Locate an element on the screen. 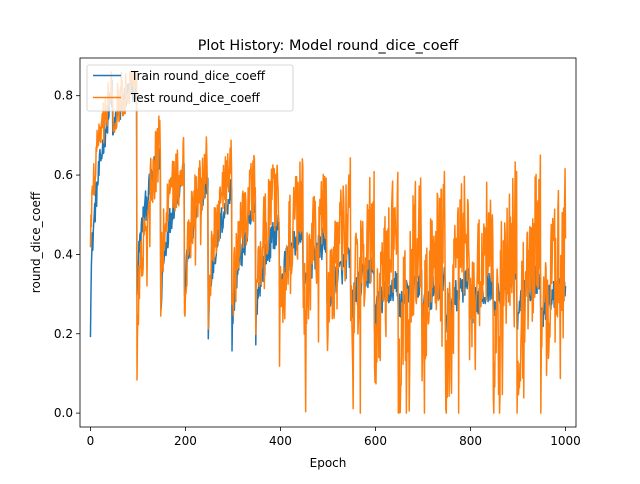  legend-label-train: Train round_dice_coeff is located at coordinates (198, 76).